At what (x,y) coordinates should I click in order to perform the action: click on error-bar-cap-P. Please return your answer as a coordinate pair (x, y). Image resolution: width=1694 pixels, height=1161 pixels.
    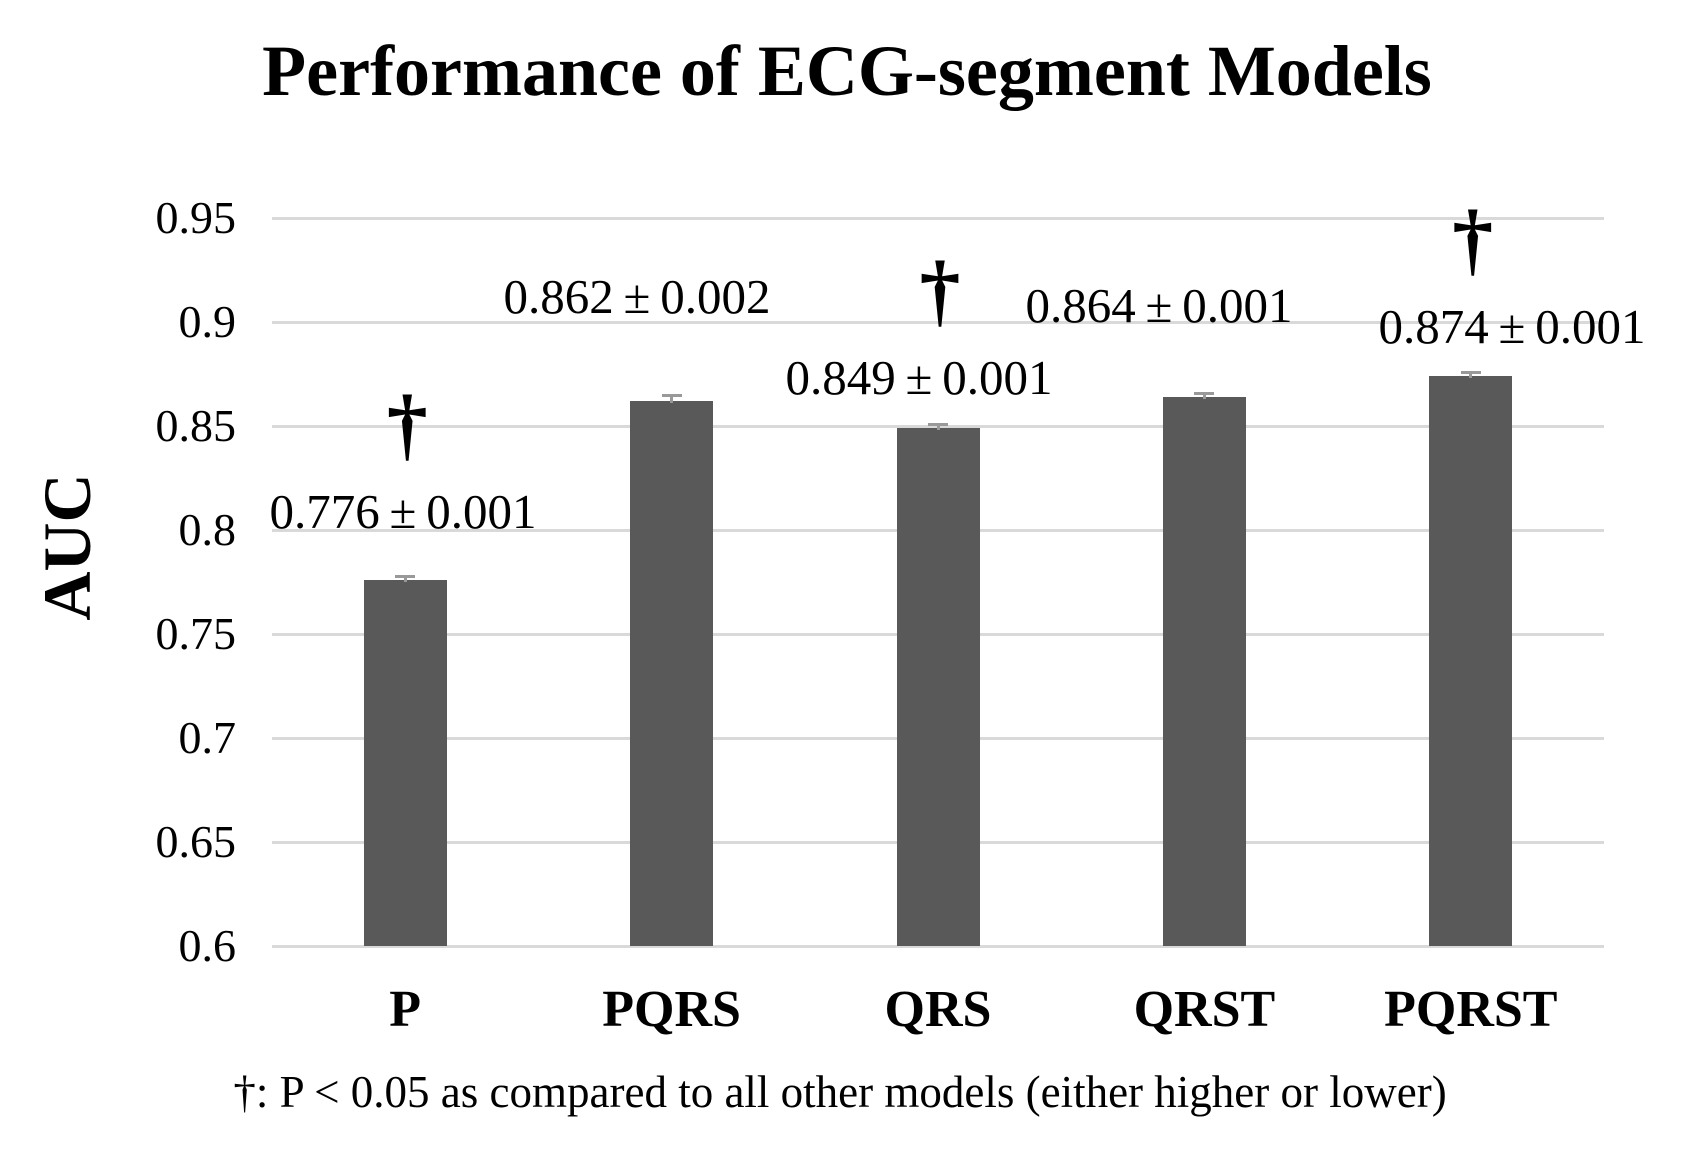
    Looking at the image, I should click on (405, 576).